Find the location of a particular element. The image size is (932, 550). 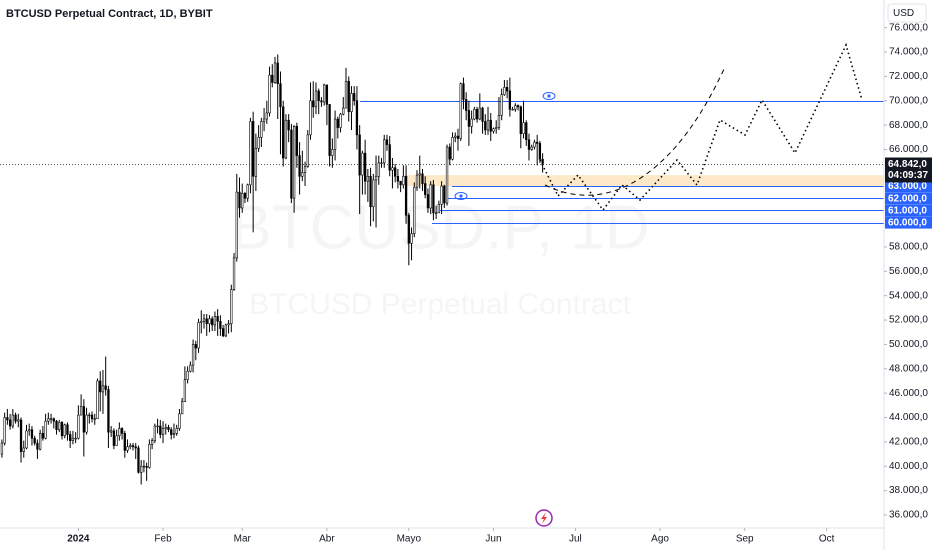

y-tick-label: 68.000,0 is located at coordinates (908, 125).